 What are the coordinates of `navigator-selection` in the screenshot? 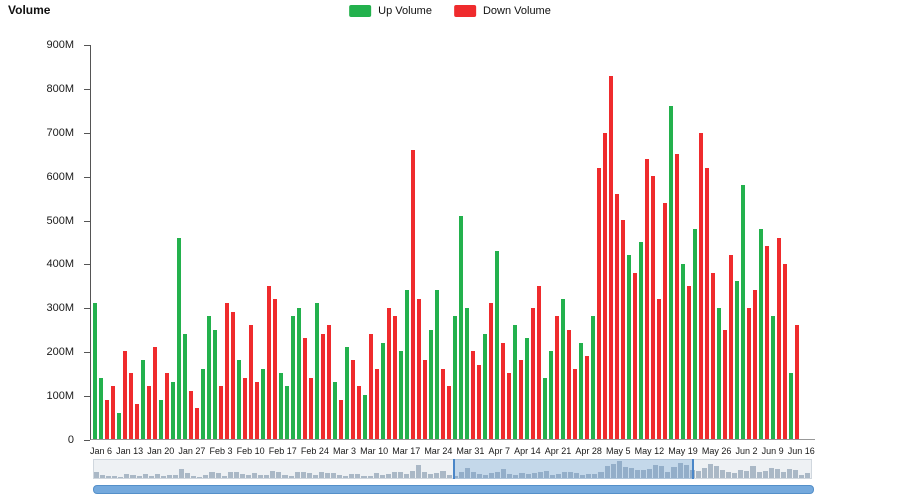 It's located at (573, 469).